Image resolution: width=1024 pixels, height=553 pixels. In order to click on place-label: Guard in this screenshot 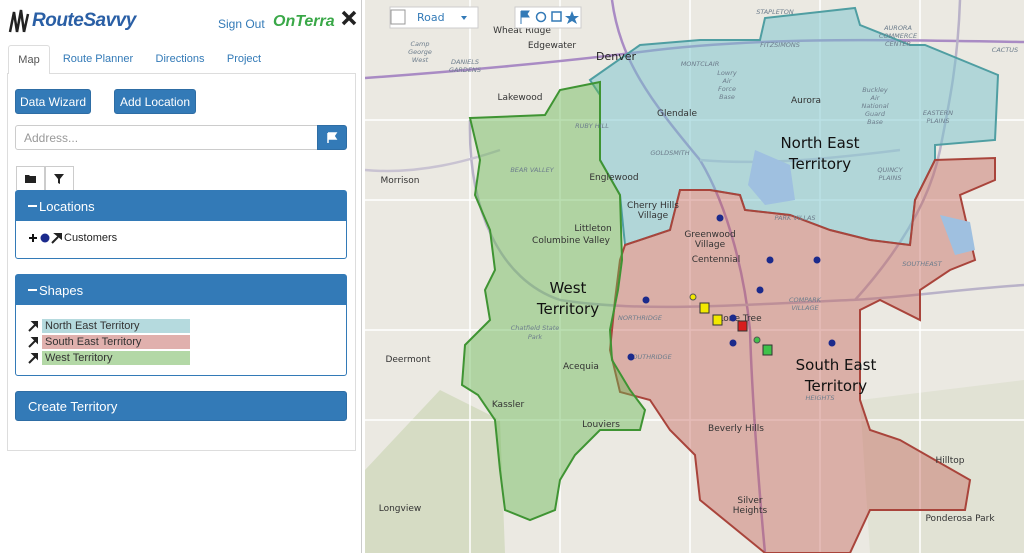, I will do `click(875, 114)`.